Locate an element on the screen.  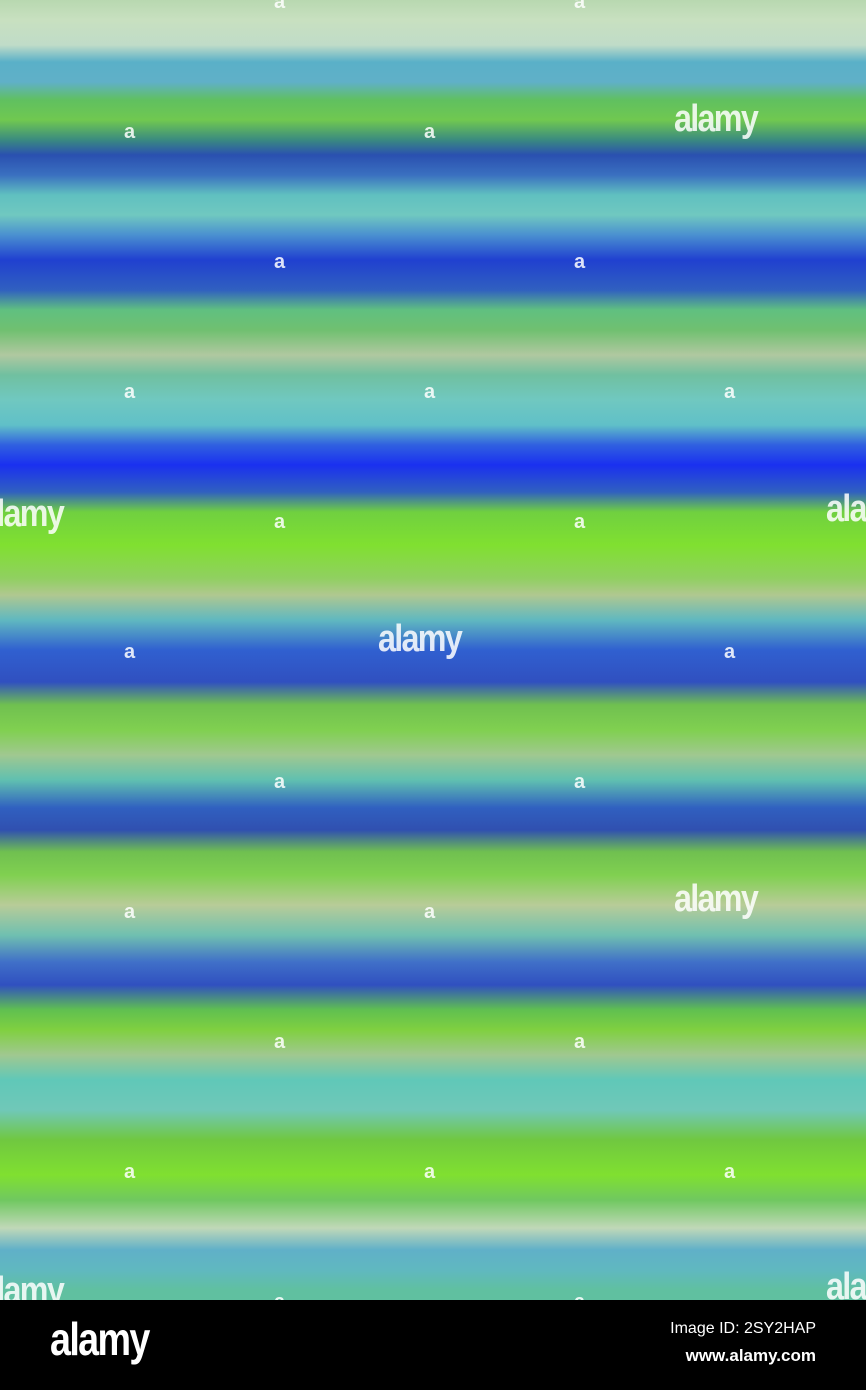
alamy-logo: alamy is located at coordinates (100, 1339).